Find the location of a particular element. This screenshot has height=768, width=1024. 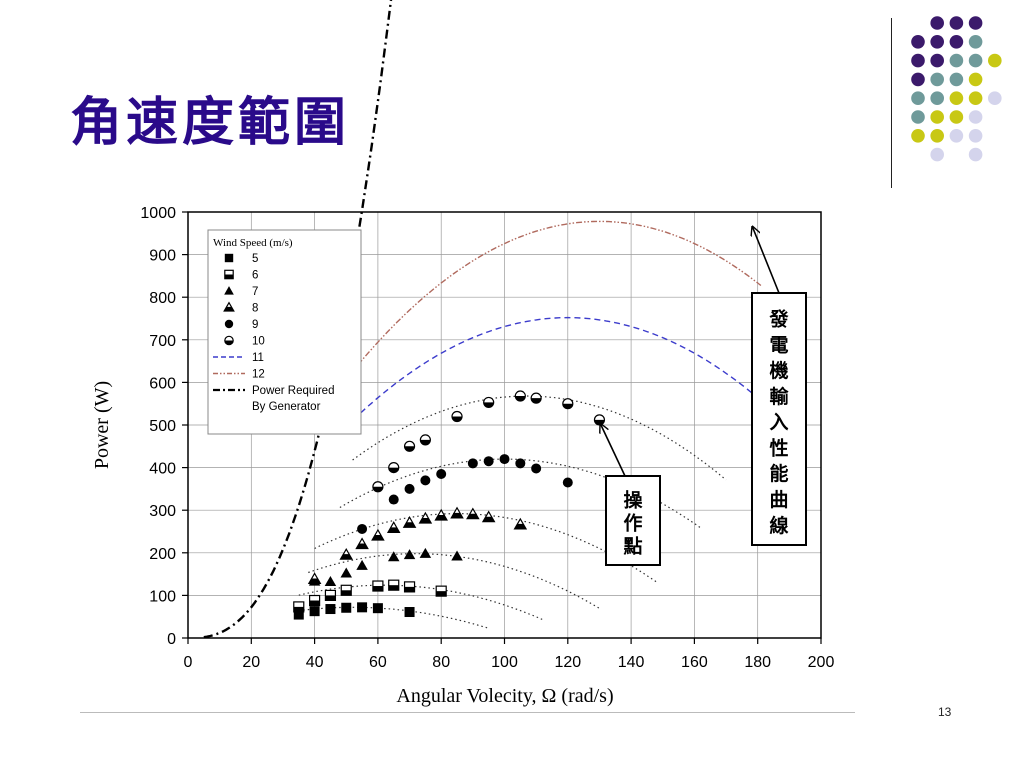

annotation-operating-point: 操作點 is located at coordinates (630, 495).